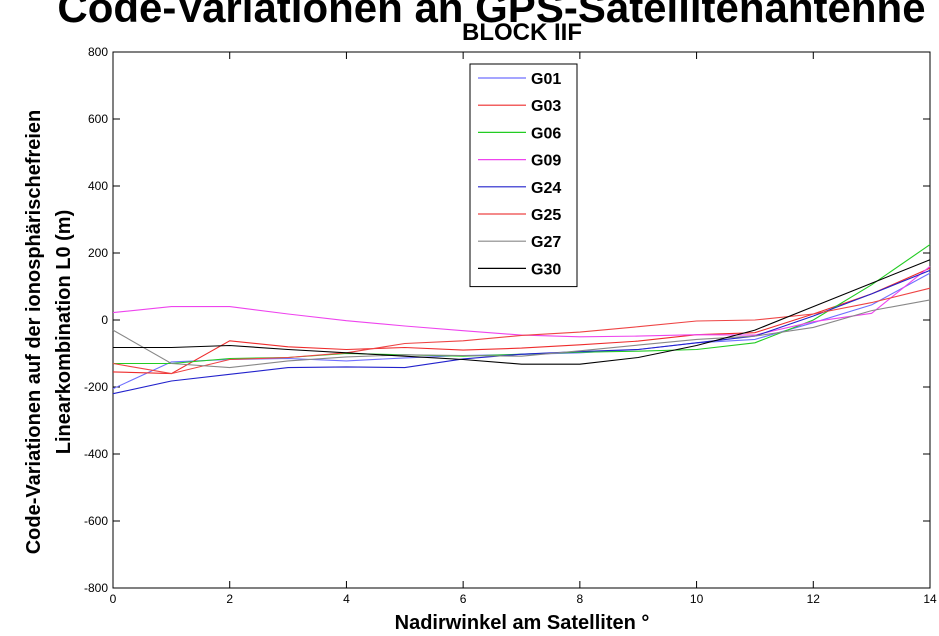 The image size is (939, 636). What do you see at coordinates (546, 188) in the screenshot?
I see `legend-label-g24: G24` at bounding box center [546, 188].